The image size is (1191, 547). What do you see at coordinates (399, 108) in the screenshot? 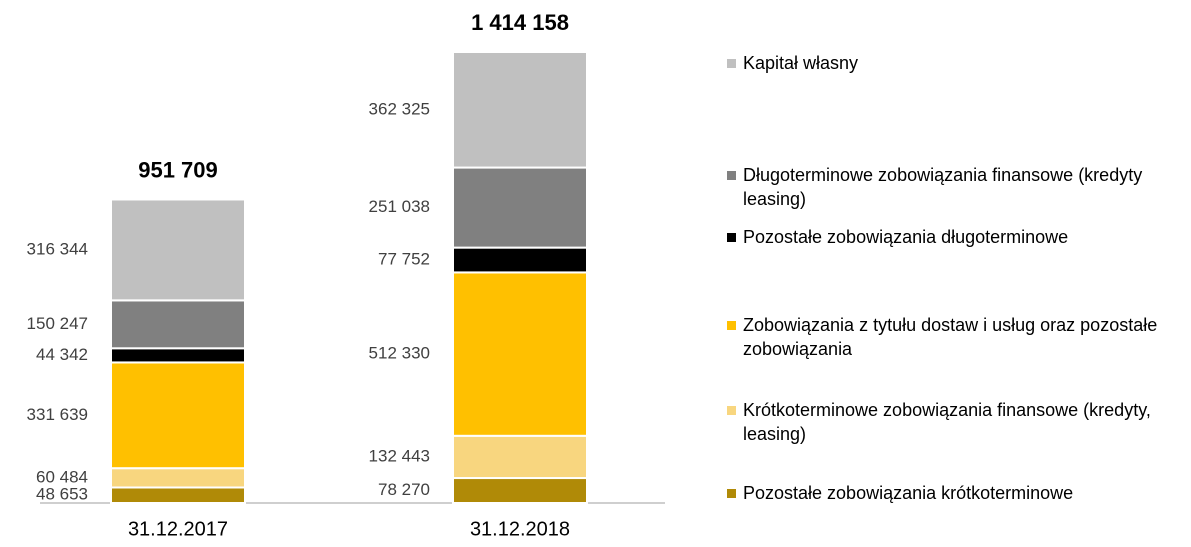
I see `value-label: 362 325` at bounding box center [399, 108].